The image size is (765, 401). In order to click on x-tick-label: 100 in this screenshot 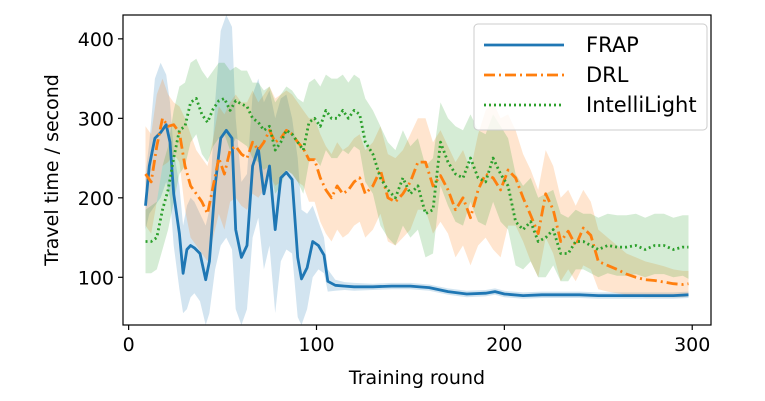, I will do `click(316, 345)`.